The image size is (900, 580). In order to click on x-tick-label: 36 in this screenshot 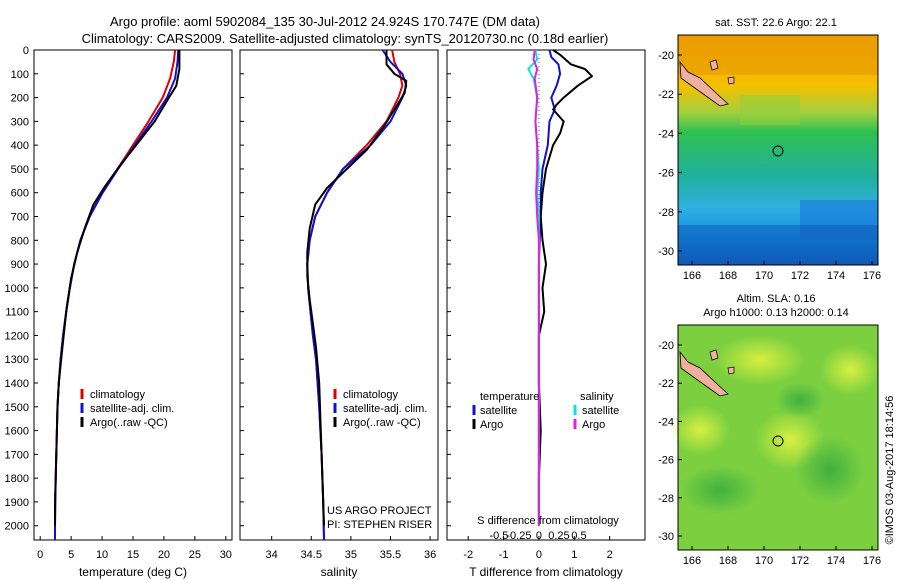, I will do `click(430, 555)`.